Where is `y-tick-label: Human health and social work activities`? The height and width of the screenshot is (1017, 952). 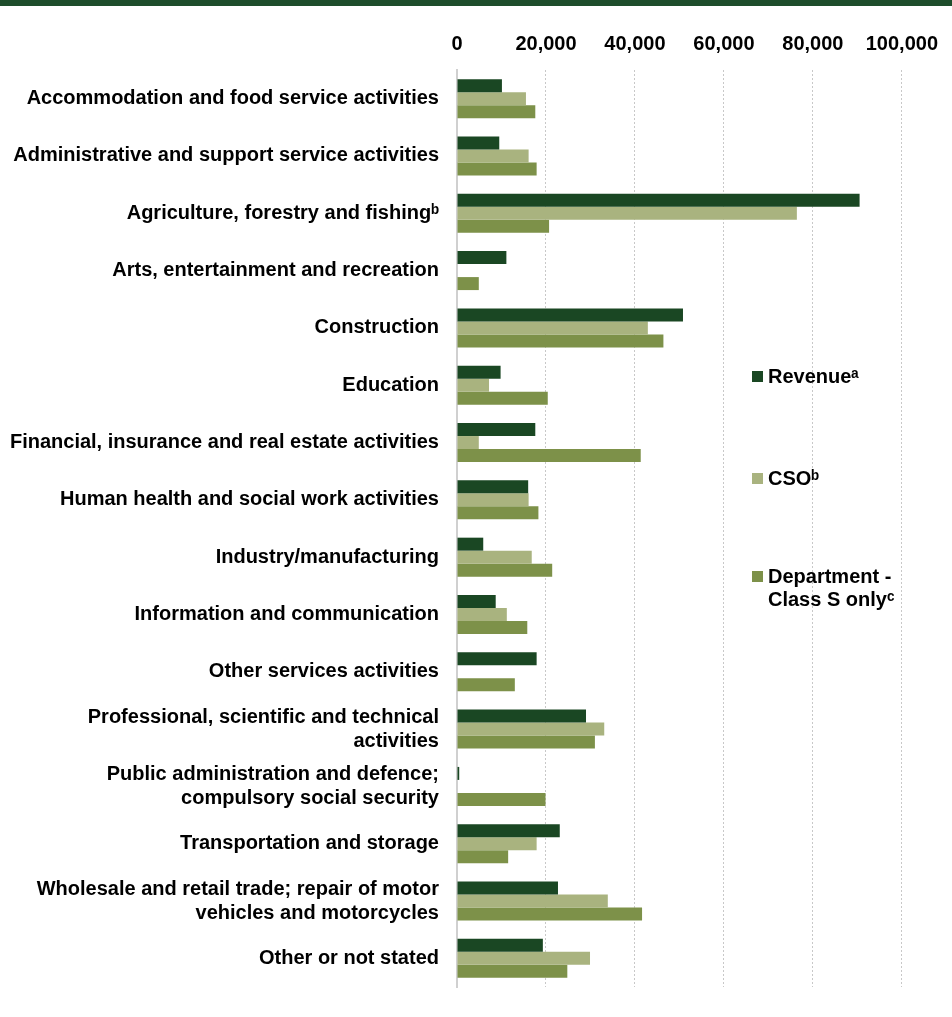 y-tick-label: Human health and social work activities is located at coordinates (249, 498).